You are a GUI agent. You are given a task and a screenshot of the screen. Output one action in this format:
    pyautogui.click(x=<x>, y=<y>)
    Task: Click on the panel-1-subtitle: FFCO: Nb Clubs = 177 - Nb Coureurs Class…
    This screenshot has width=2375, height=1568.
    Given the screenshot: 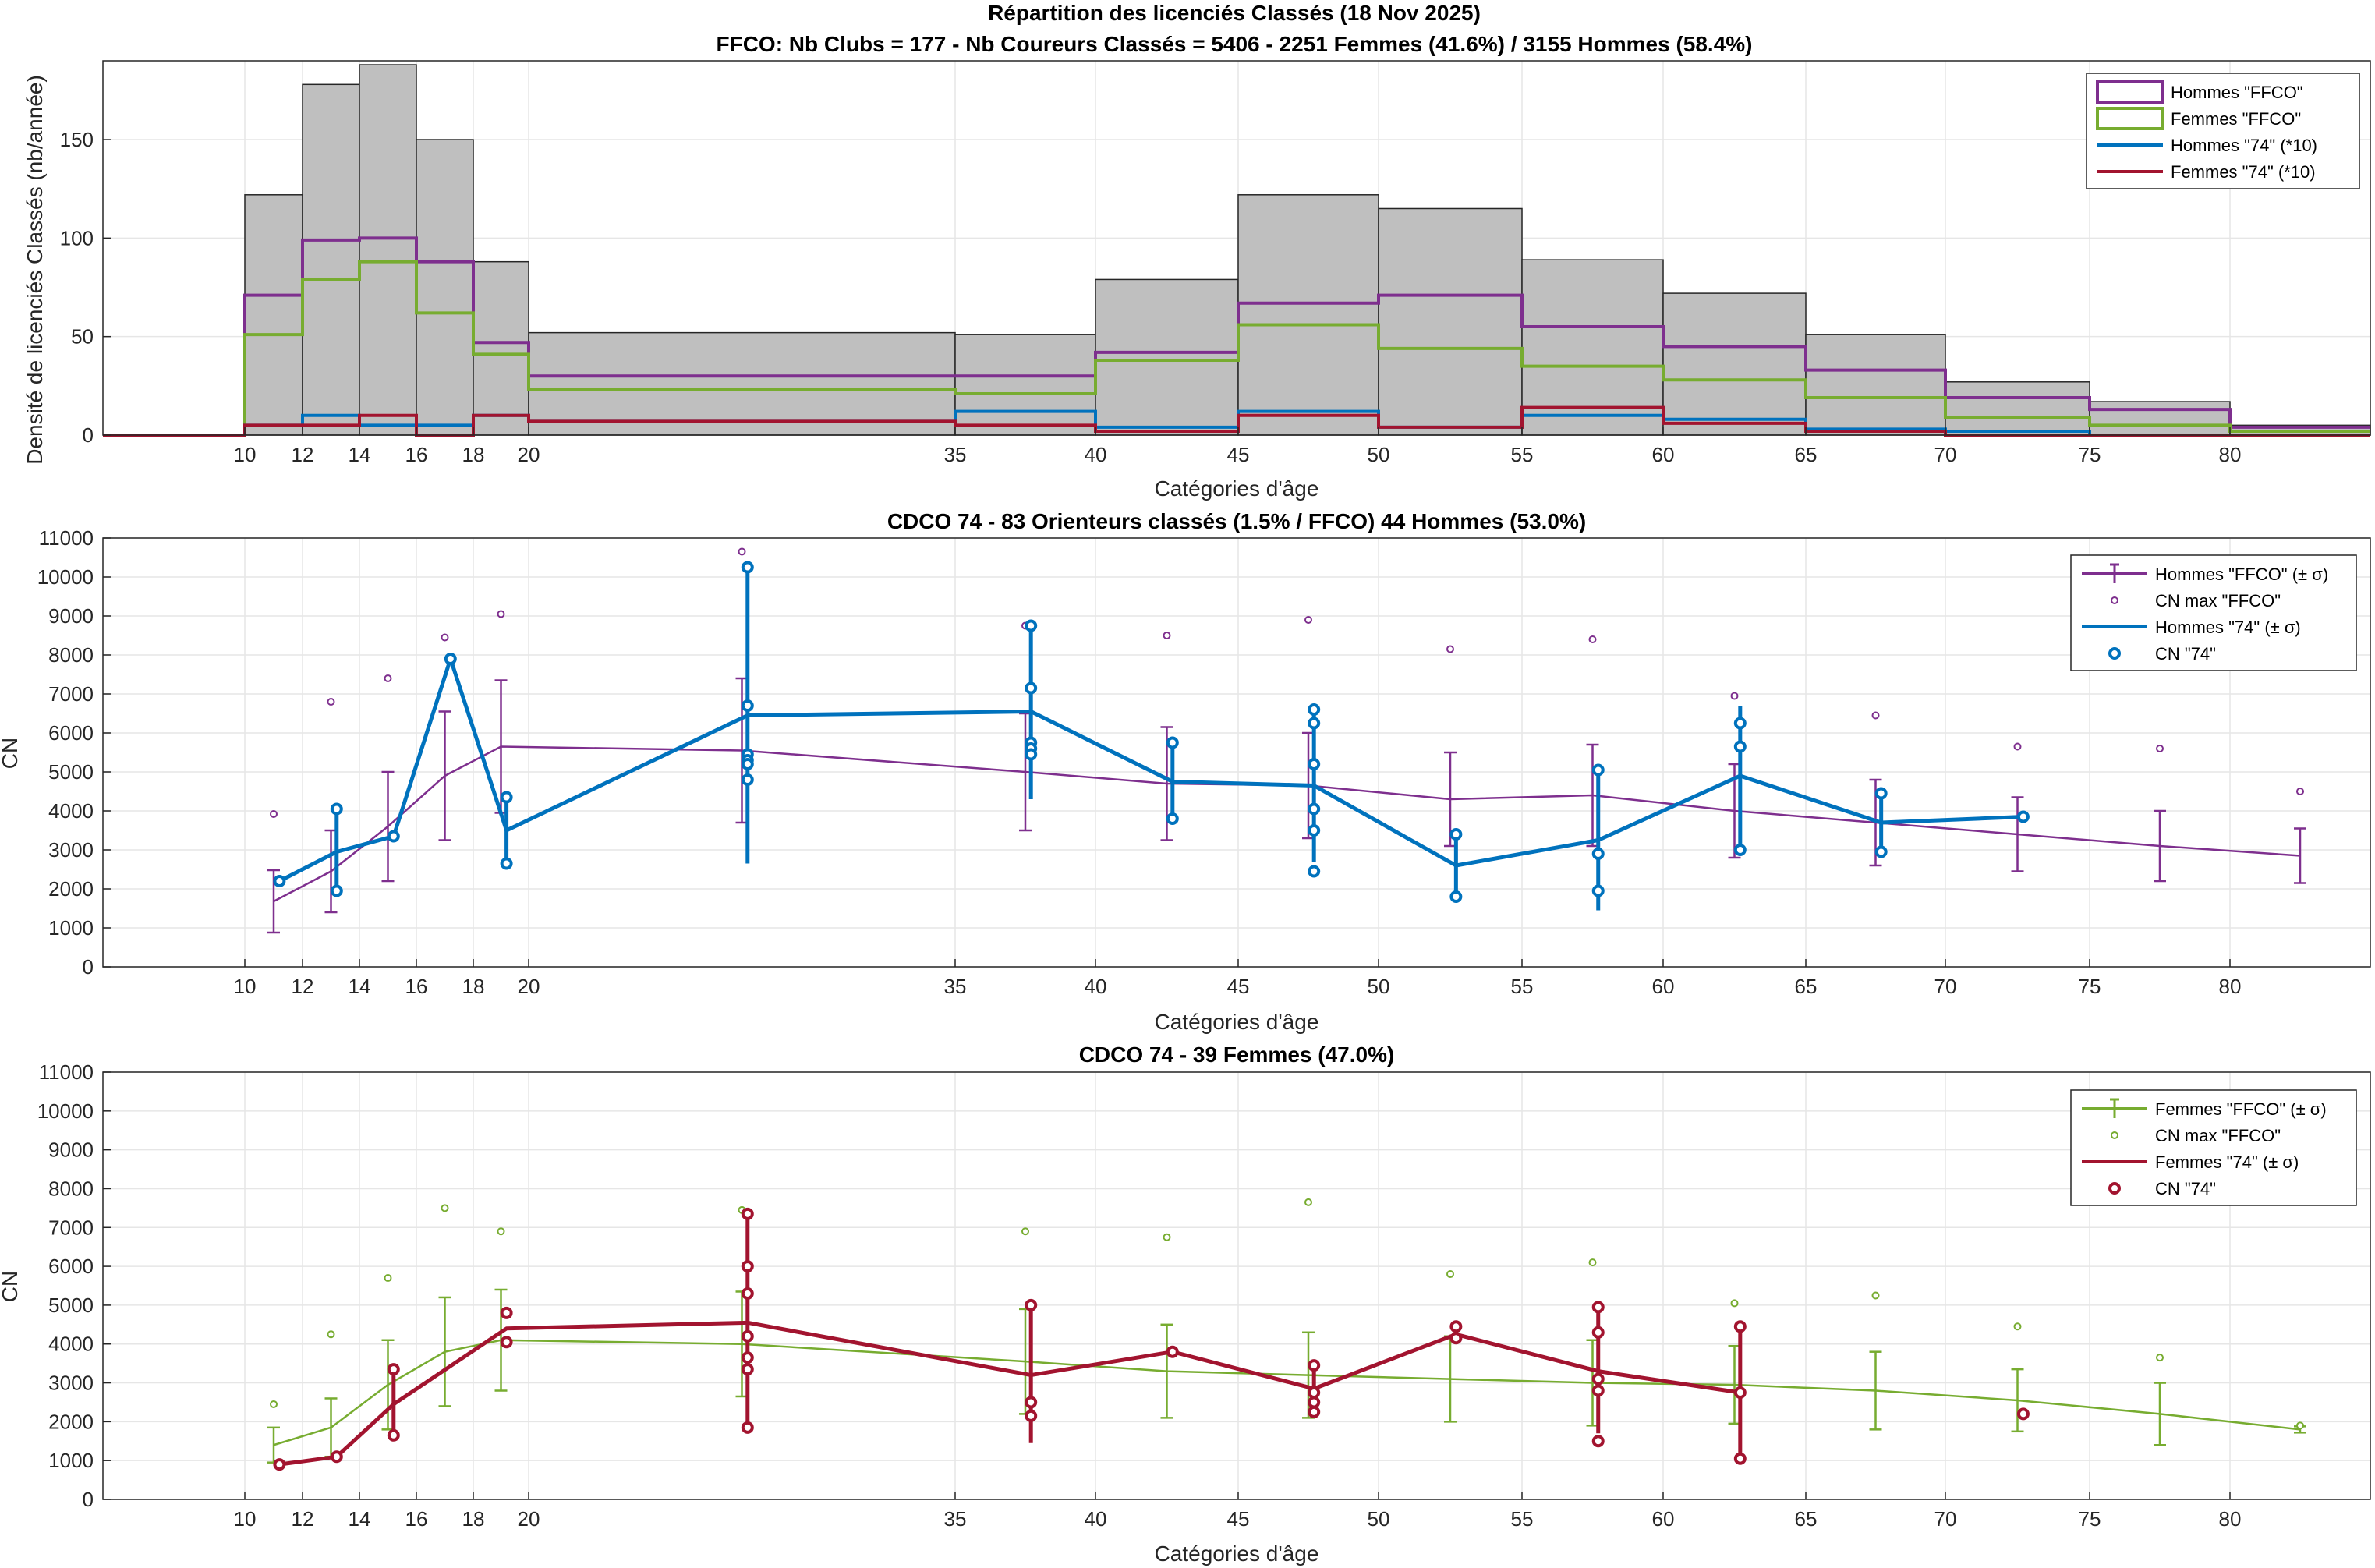 What is the action you would take?
    pyautogui.click(x=1235, y=44)
    